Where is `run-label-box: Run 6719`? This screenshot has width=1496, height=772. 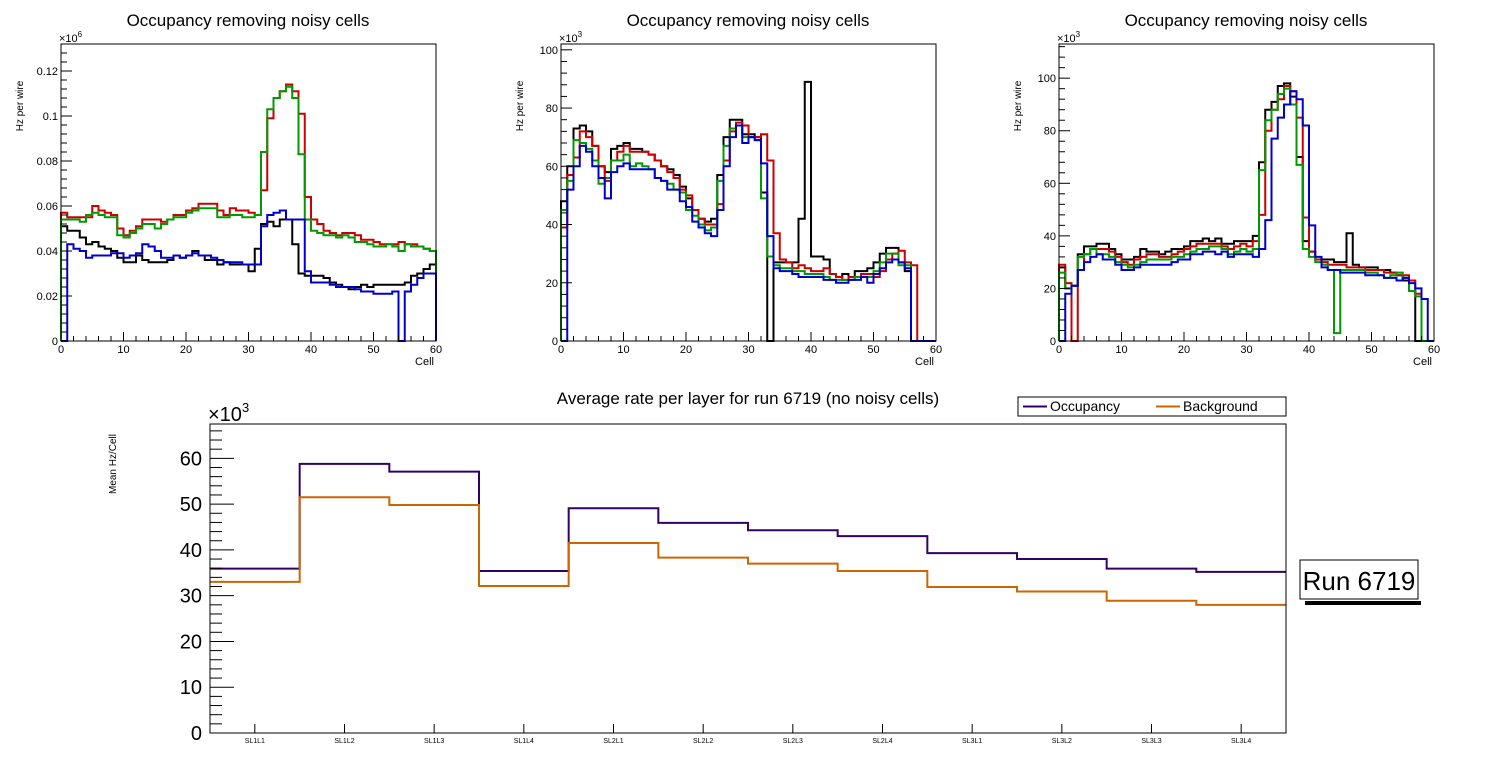 run-label-box: Run 6719 is located at coordinates (1360, 582).